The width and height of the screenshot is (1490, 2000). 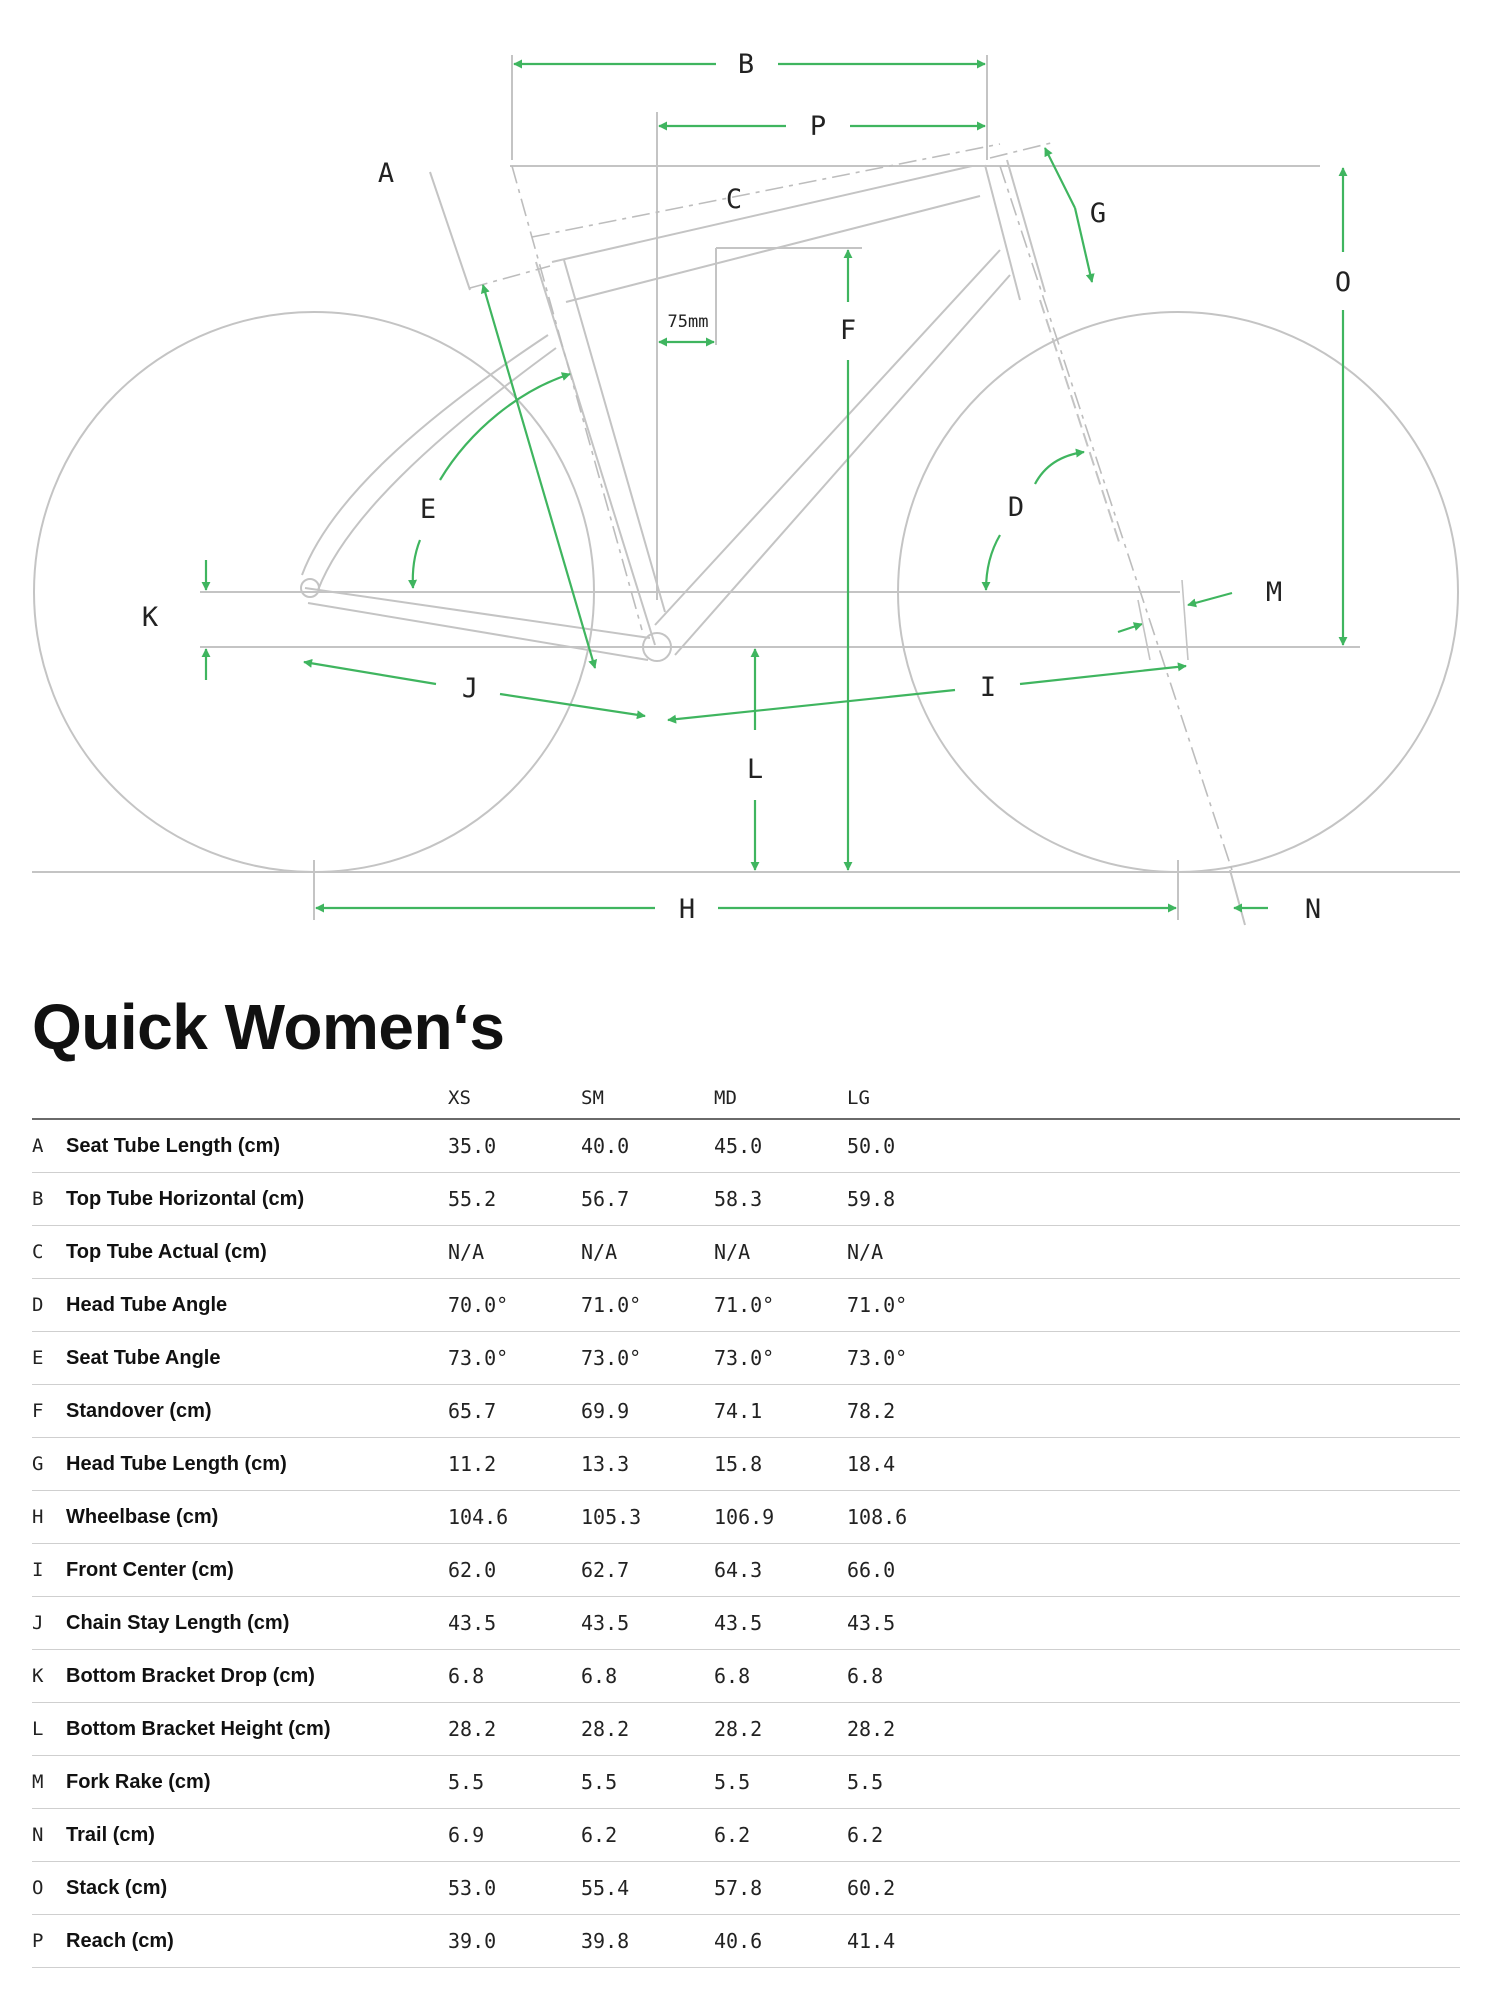 What do you see at coordinates (746, 1888) in the screenshot?
I see `table-row: O Stack (cm) 53.0 55.4 57.8 60.2` at bounding box center [746, 1888].